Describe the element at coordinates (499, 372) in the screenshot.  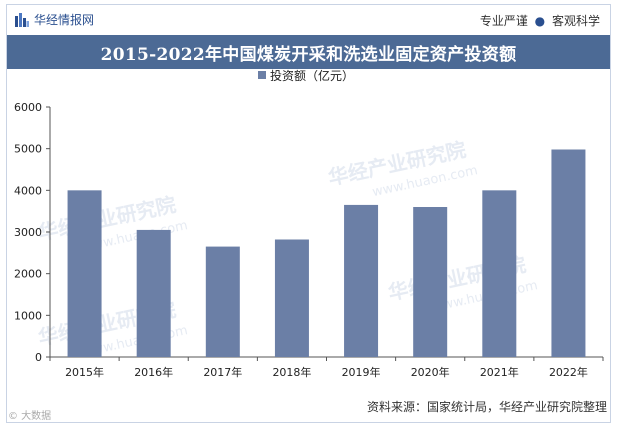
I see `x-tick-label: 2021年` at that location.